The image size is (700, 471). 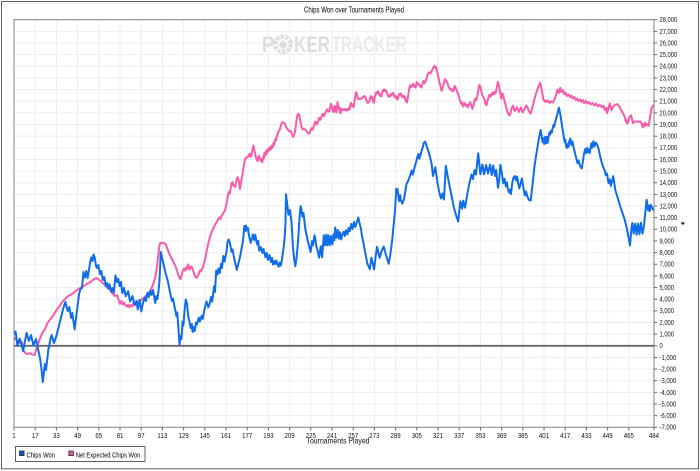 I want to click on svg-text: 465, so click(x=629, y=435).